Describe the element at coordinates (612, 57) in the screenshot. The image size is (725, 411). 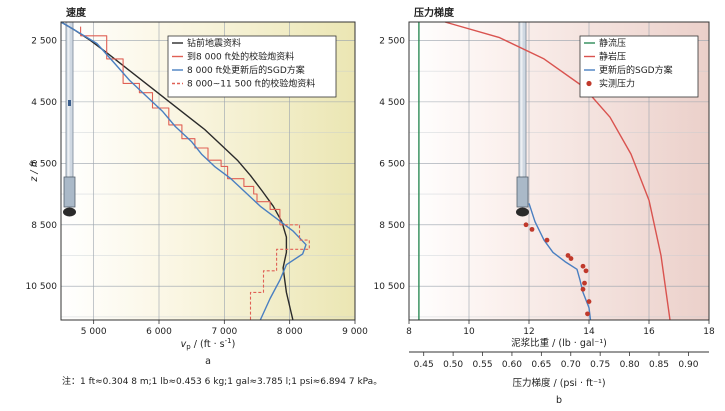
I see `legend-label: 静岩压` at that location.